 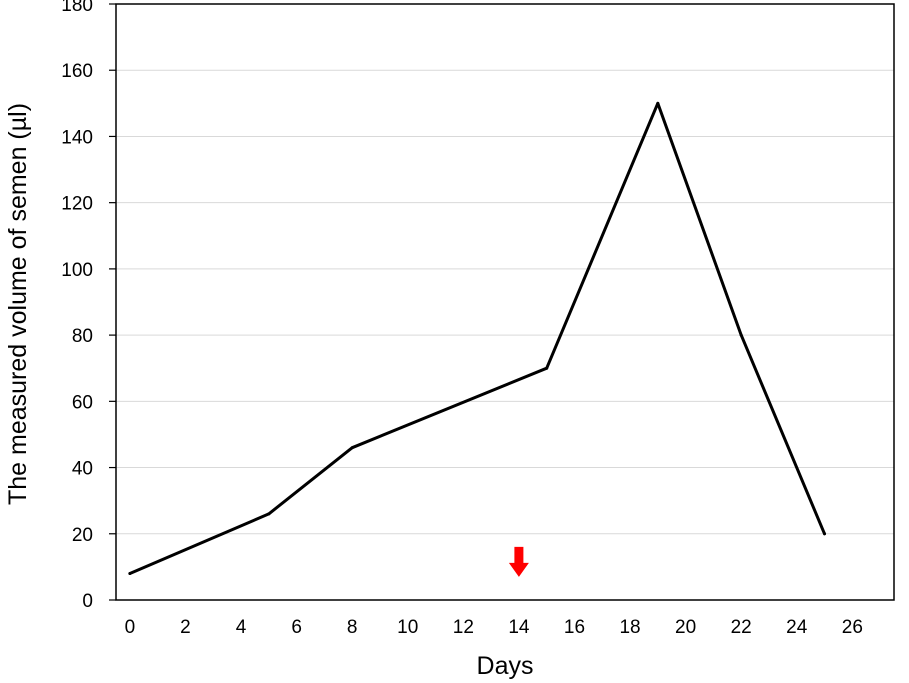 What do you see at coordinates (352, 627) in the screenshot?
I see `x-tick-label: 8` at bounding box center [352, 627].